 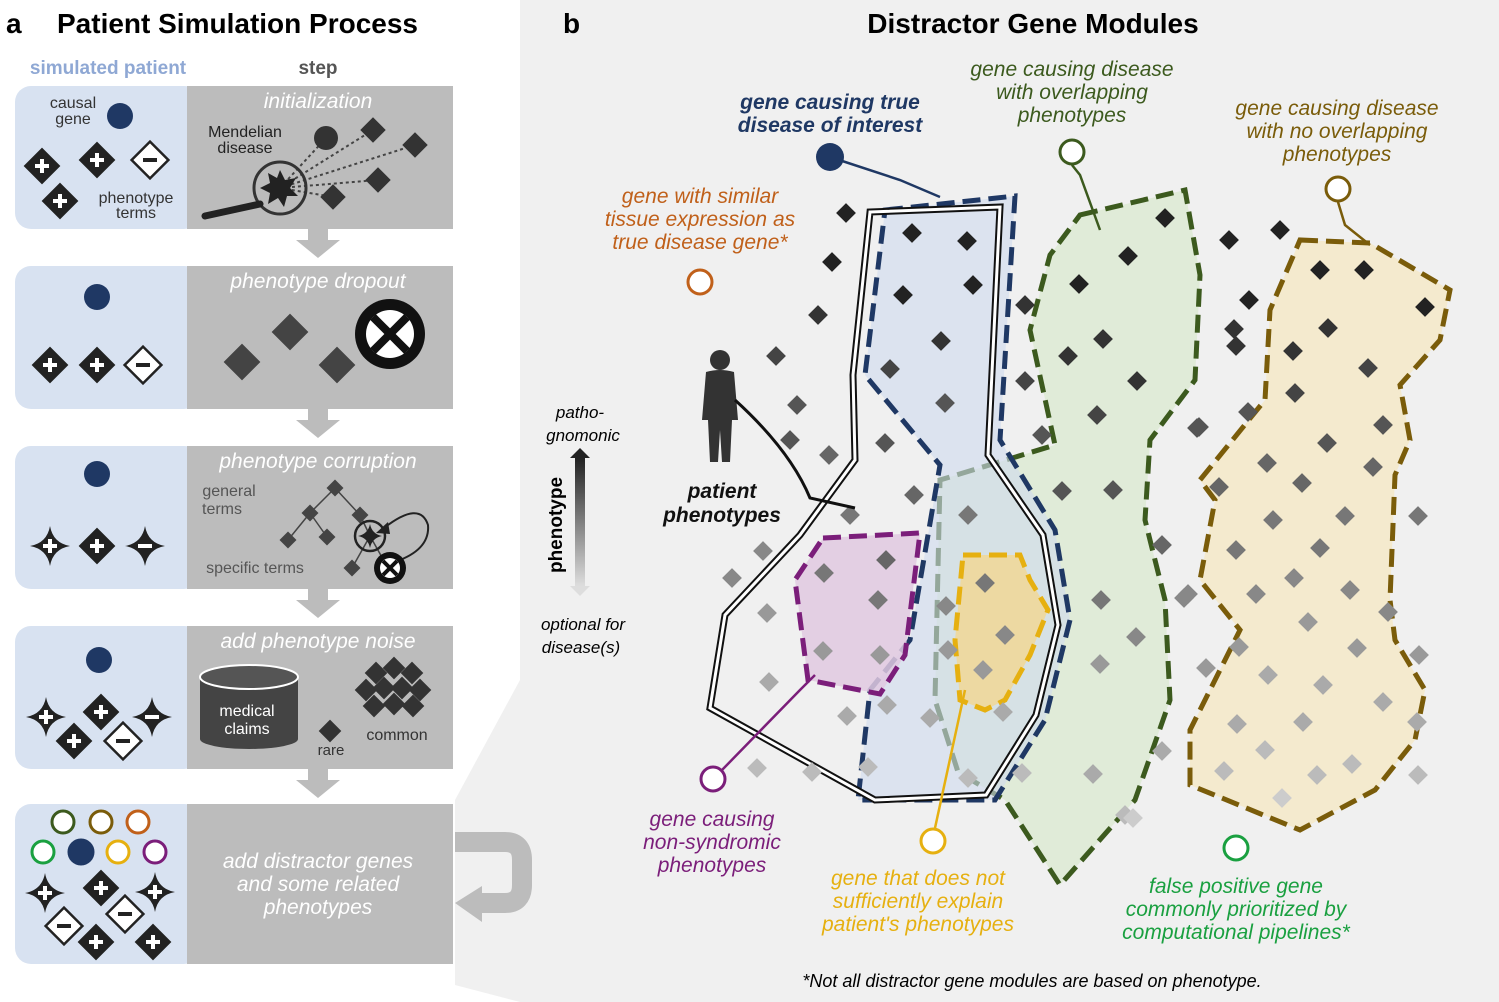 What do you see at coordinates (918, 901) in the screenshot?
I see `insufficient-label-2: sufficiently explain` at bounding box center [918, 901].